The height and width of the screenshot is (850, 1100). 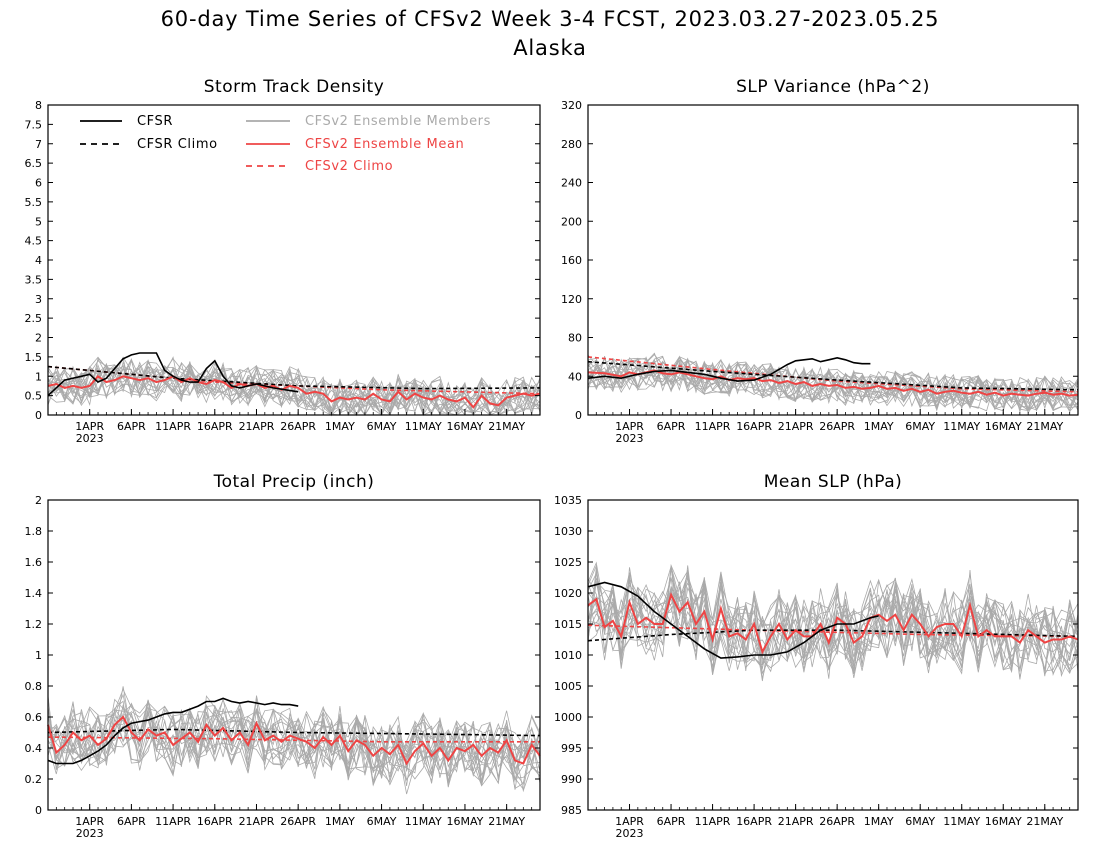 I want to click on y-tick-label: 3.5, so click(x=34, y=279).